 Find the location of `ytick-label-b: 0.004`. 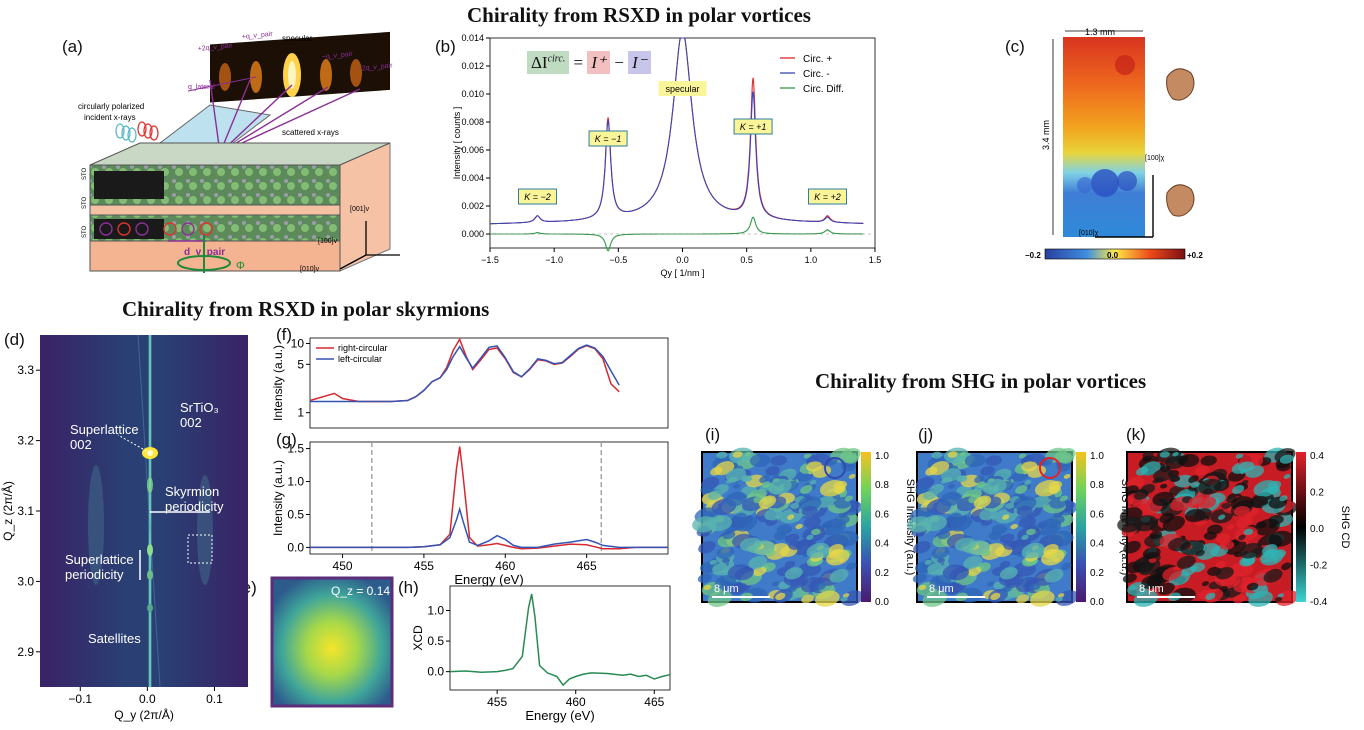

ytick-label-b: 0.004 is located at coordinates (472, 178).